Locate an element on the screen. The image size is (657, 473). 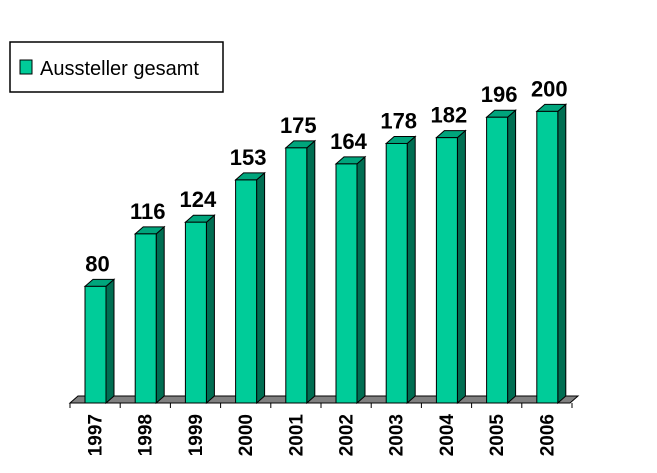
bar-2000 is located at coordinates (250, 288).